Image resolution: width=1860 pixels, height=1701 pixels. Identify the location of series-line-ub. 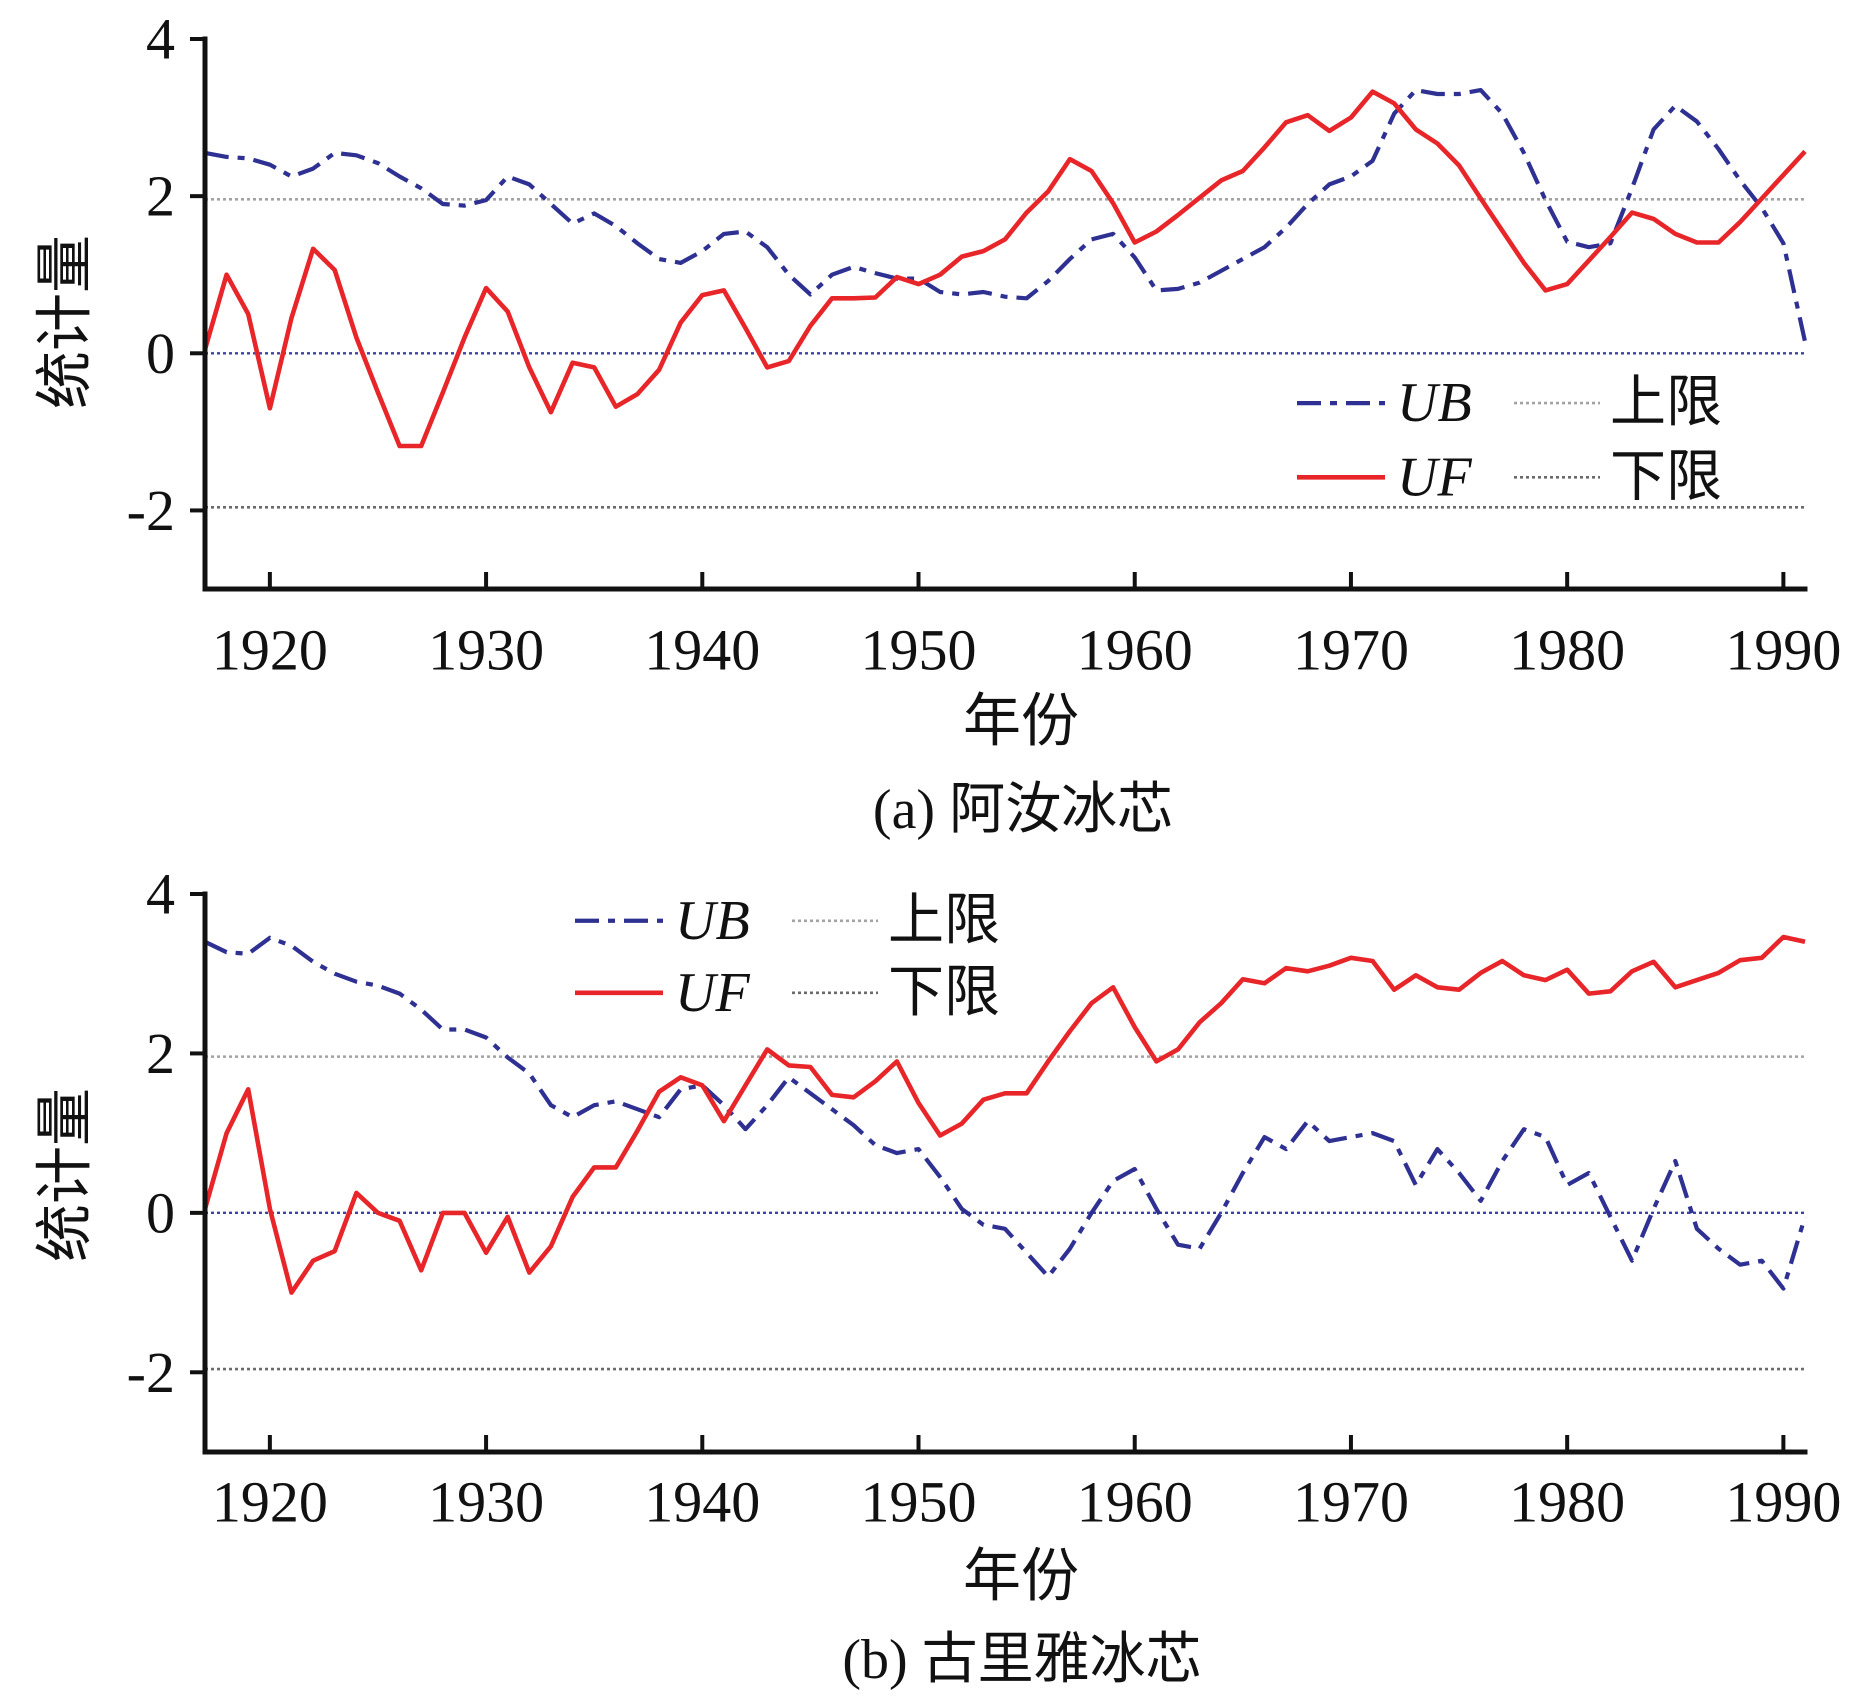
(1006, 215).